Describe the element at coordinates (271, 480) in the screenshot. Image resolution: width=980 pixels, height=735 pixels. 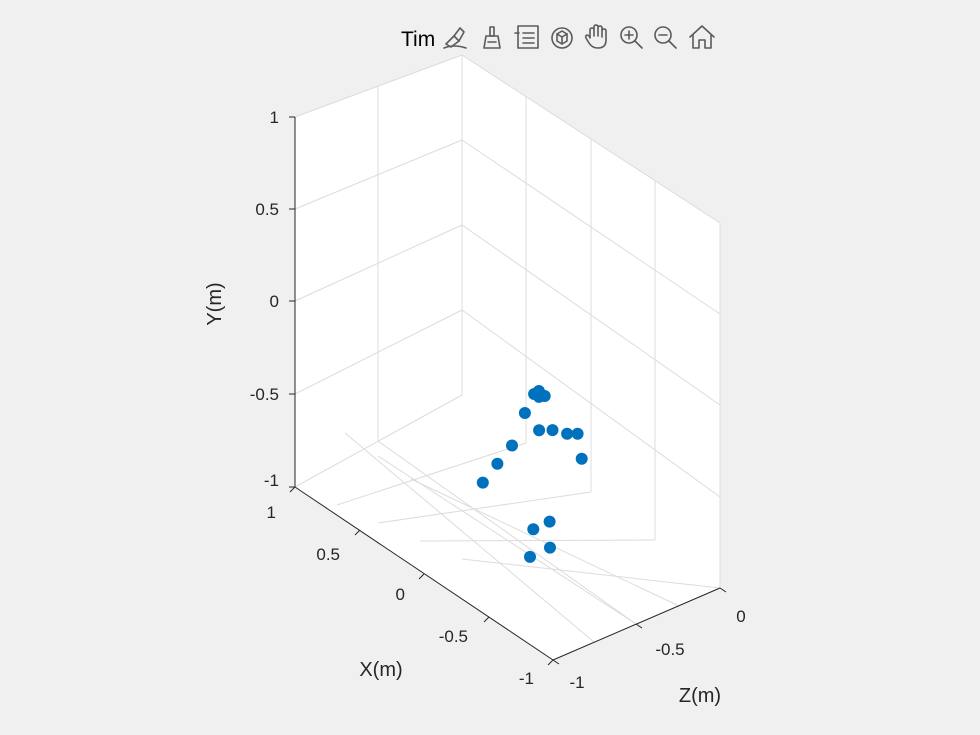
I see `y-tick-label: -1` at that location.